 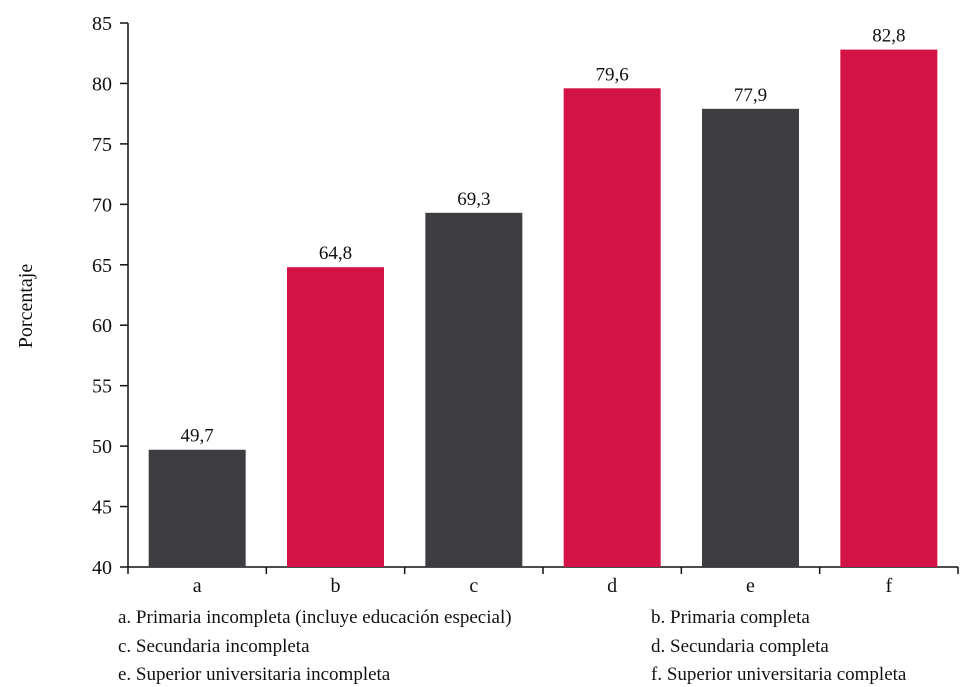 I want to click on legend-item-f: f. Superior universitaria completa, so click(x=779, y=674).